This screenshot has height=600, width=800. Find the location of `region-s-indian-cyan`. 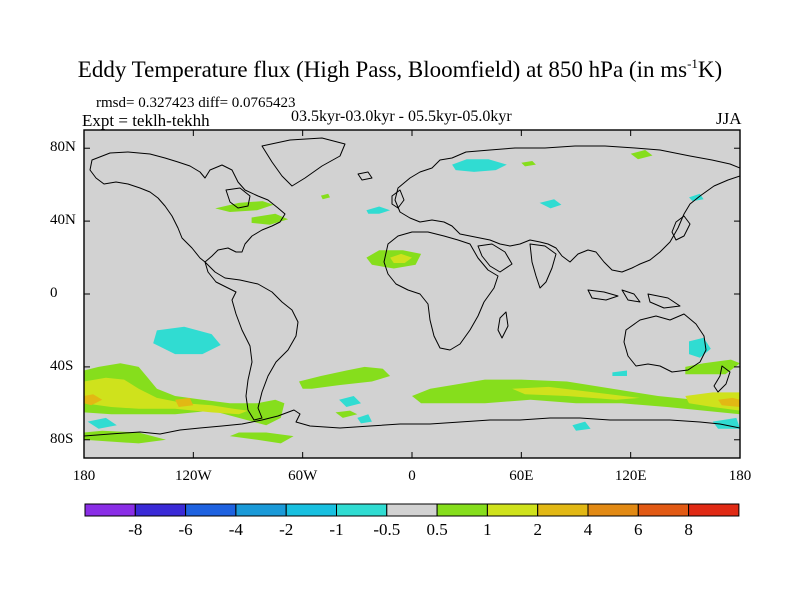

region-s-indian-cyan is located at coordinates (581, 426).